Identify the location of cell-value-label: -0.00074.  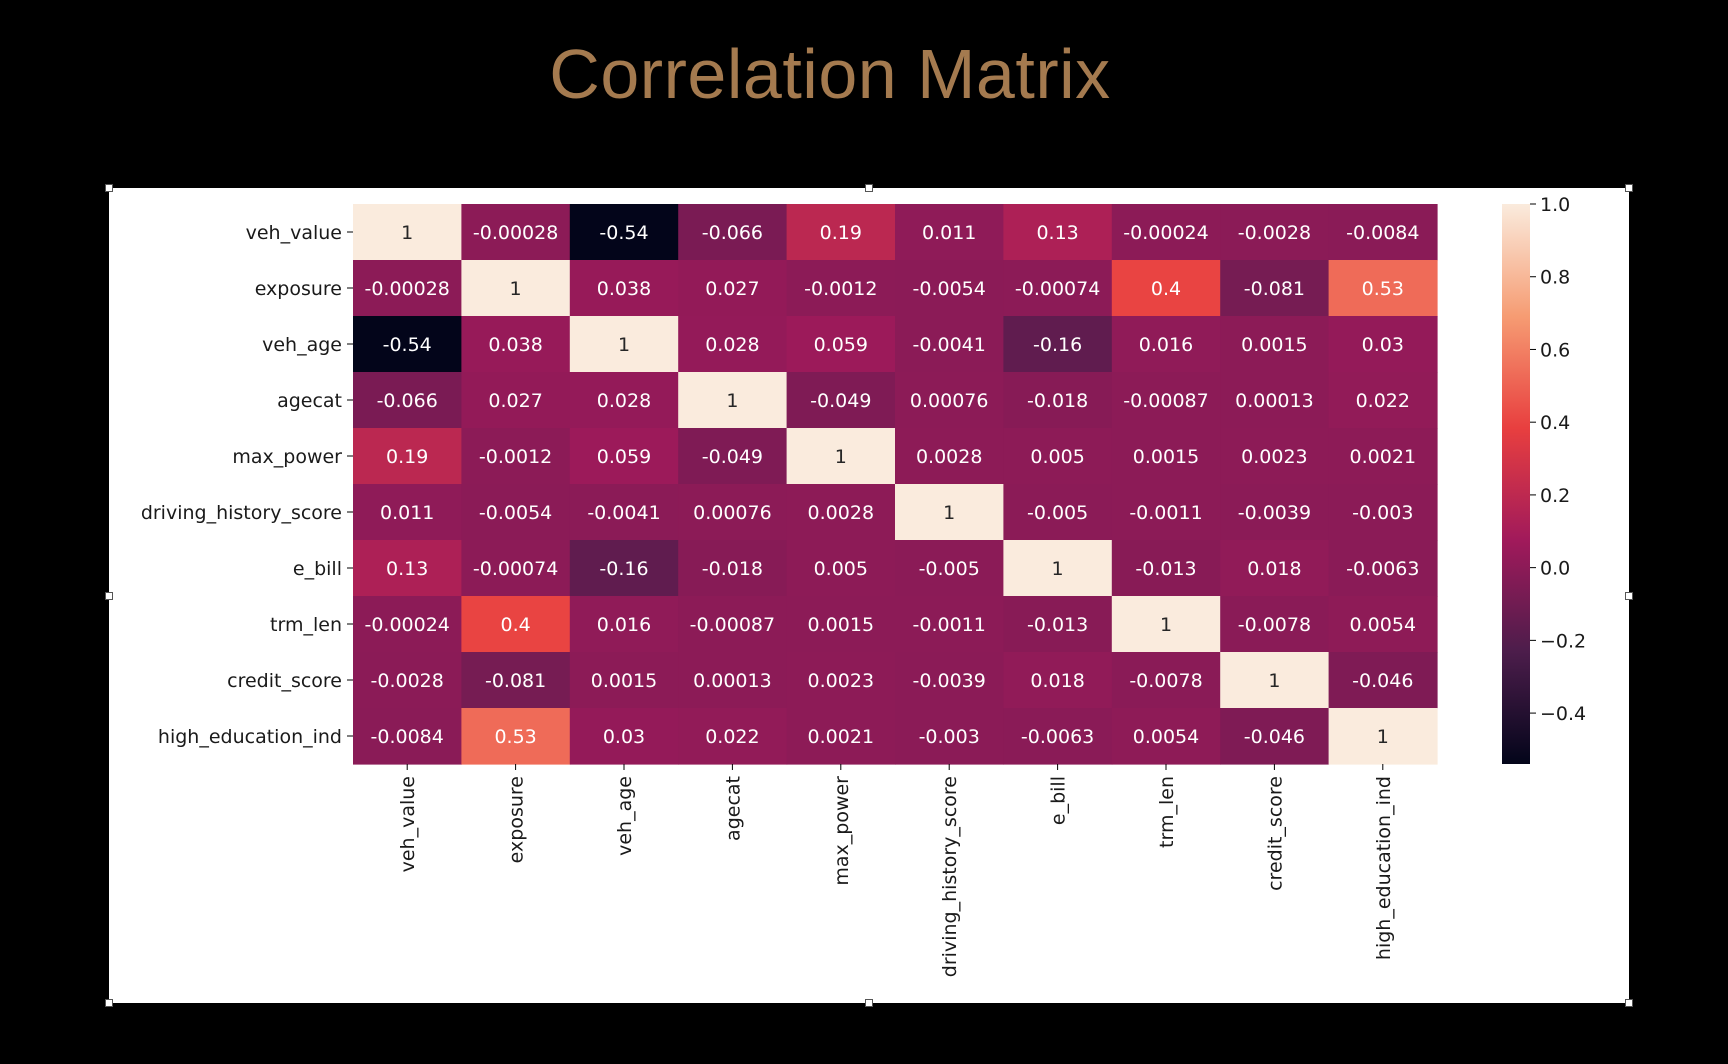
(515, 569).